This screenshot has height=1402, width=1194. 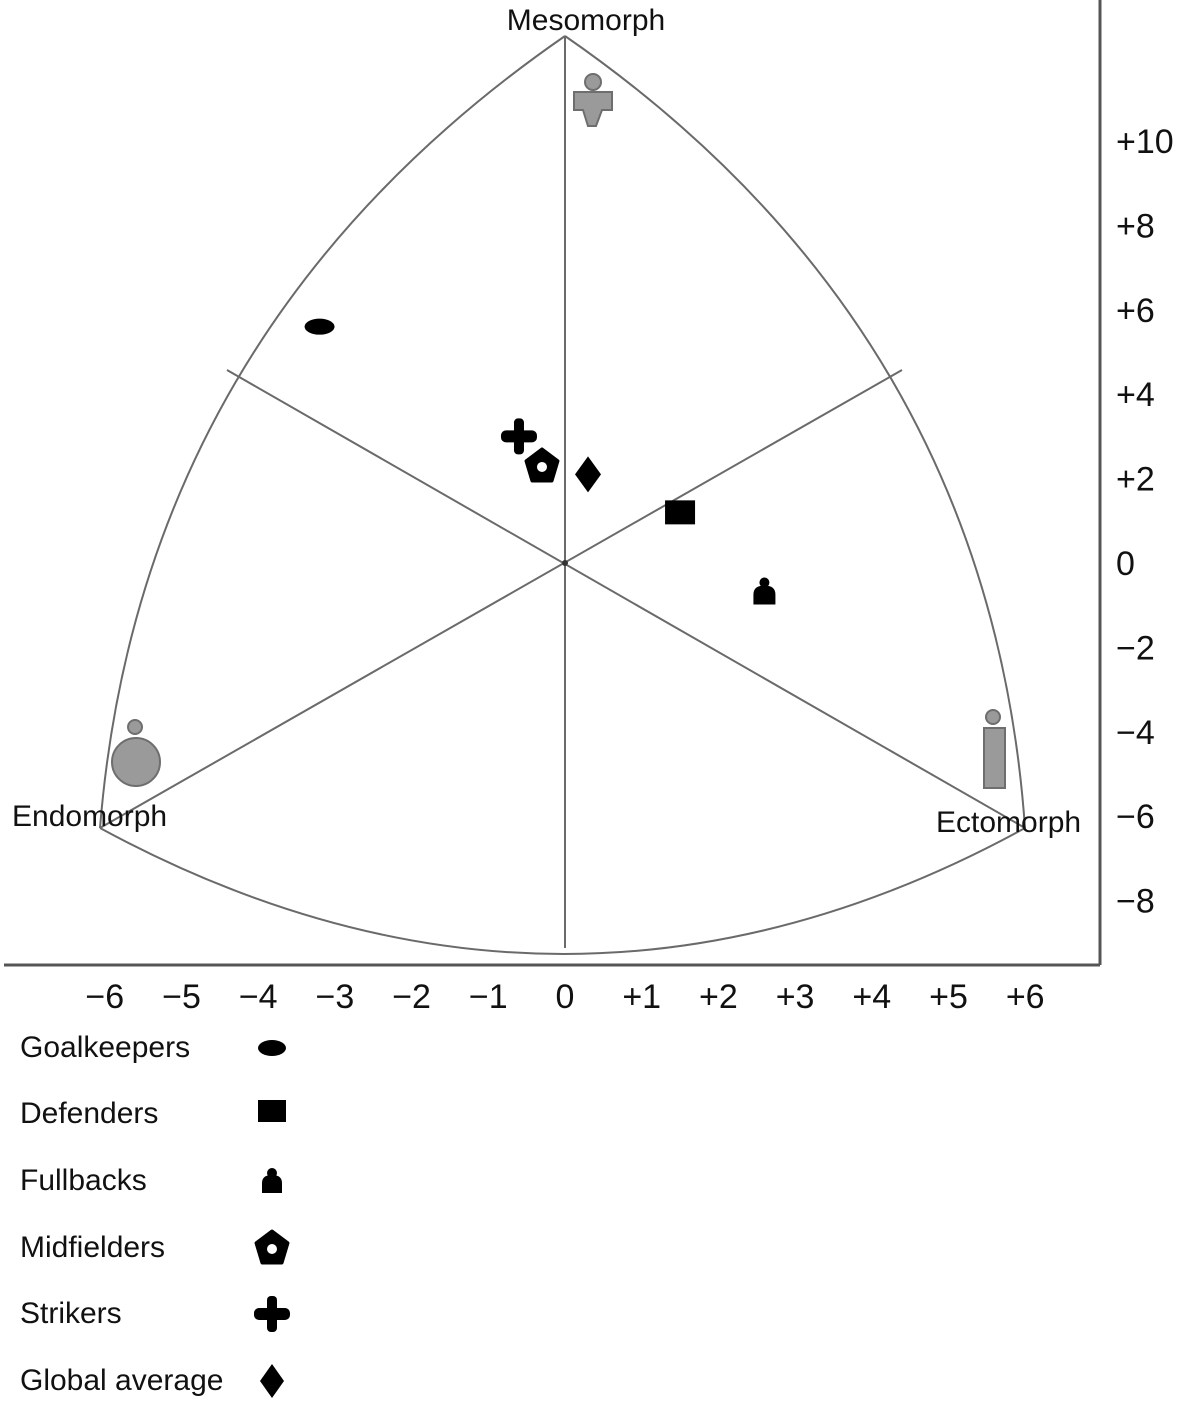 I want to click on legend-item-strikers: Strikers, so click(x=200, y=1314).